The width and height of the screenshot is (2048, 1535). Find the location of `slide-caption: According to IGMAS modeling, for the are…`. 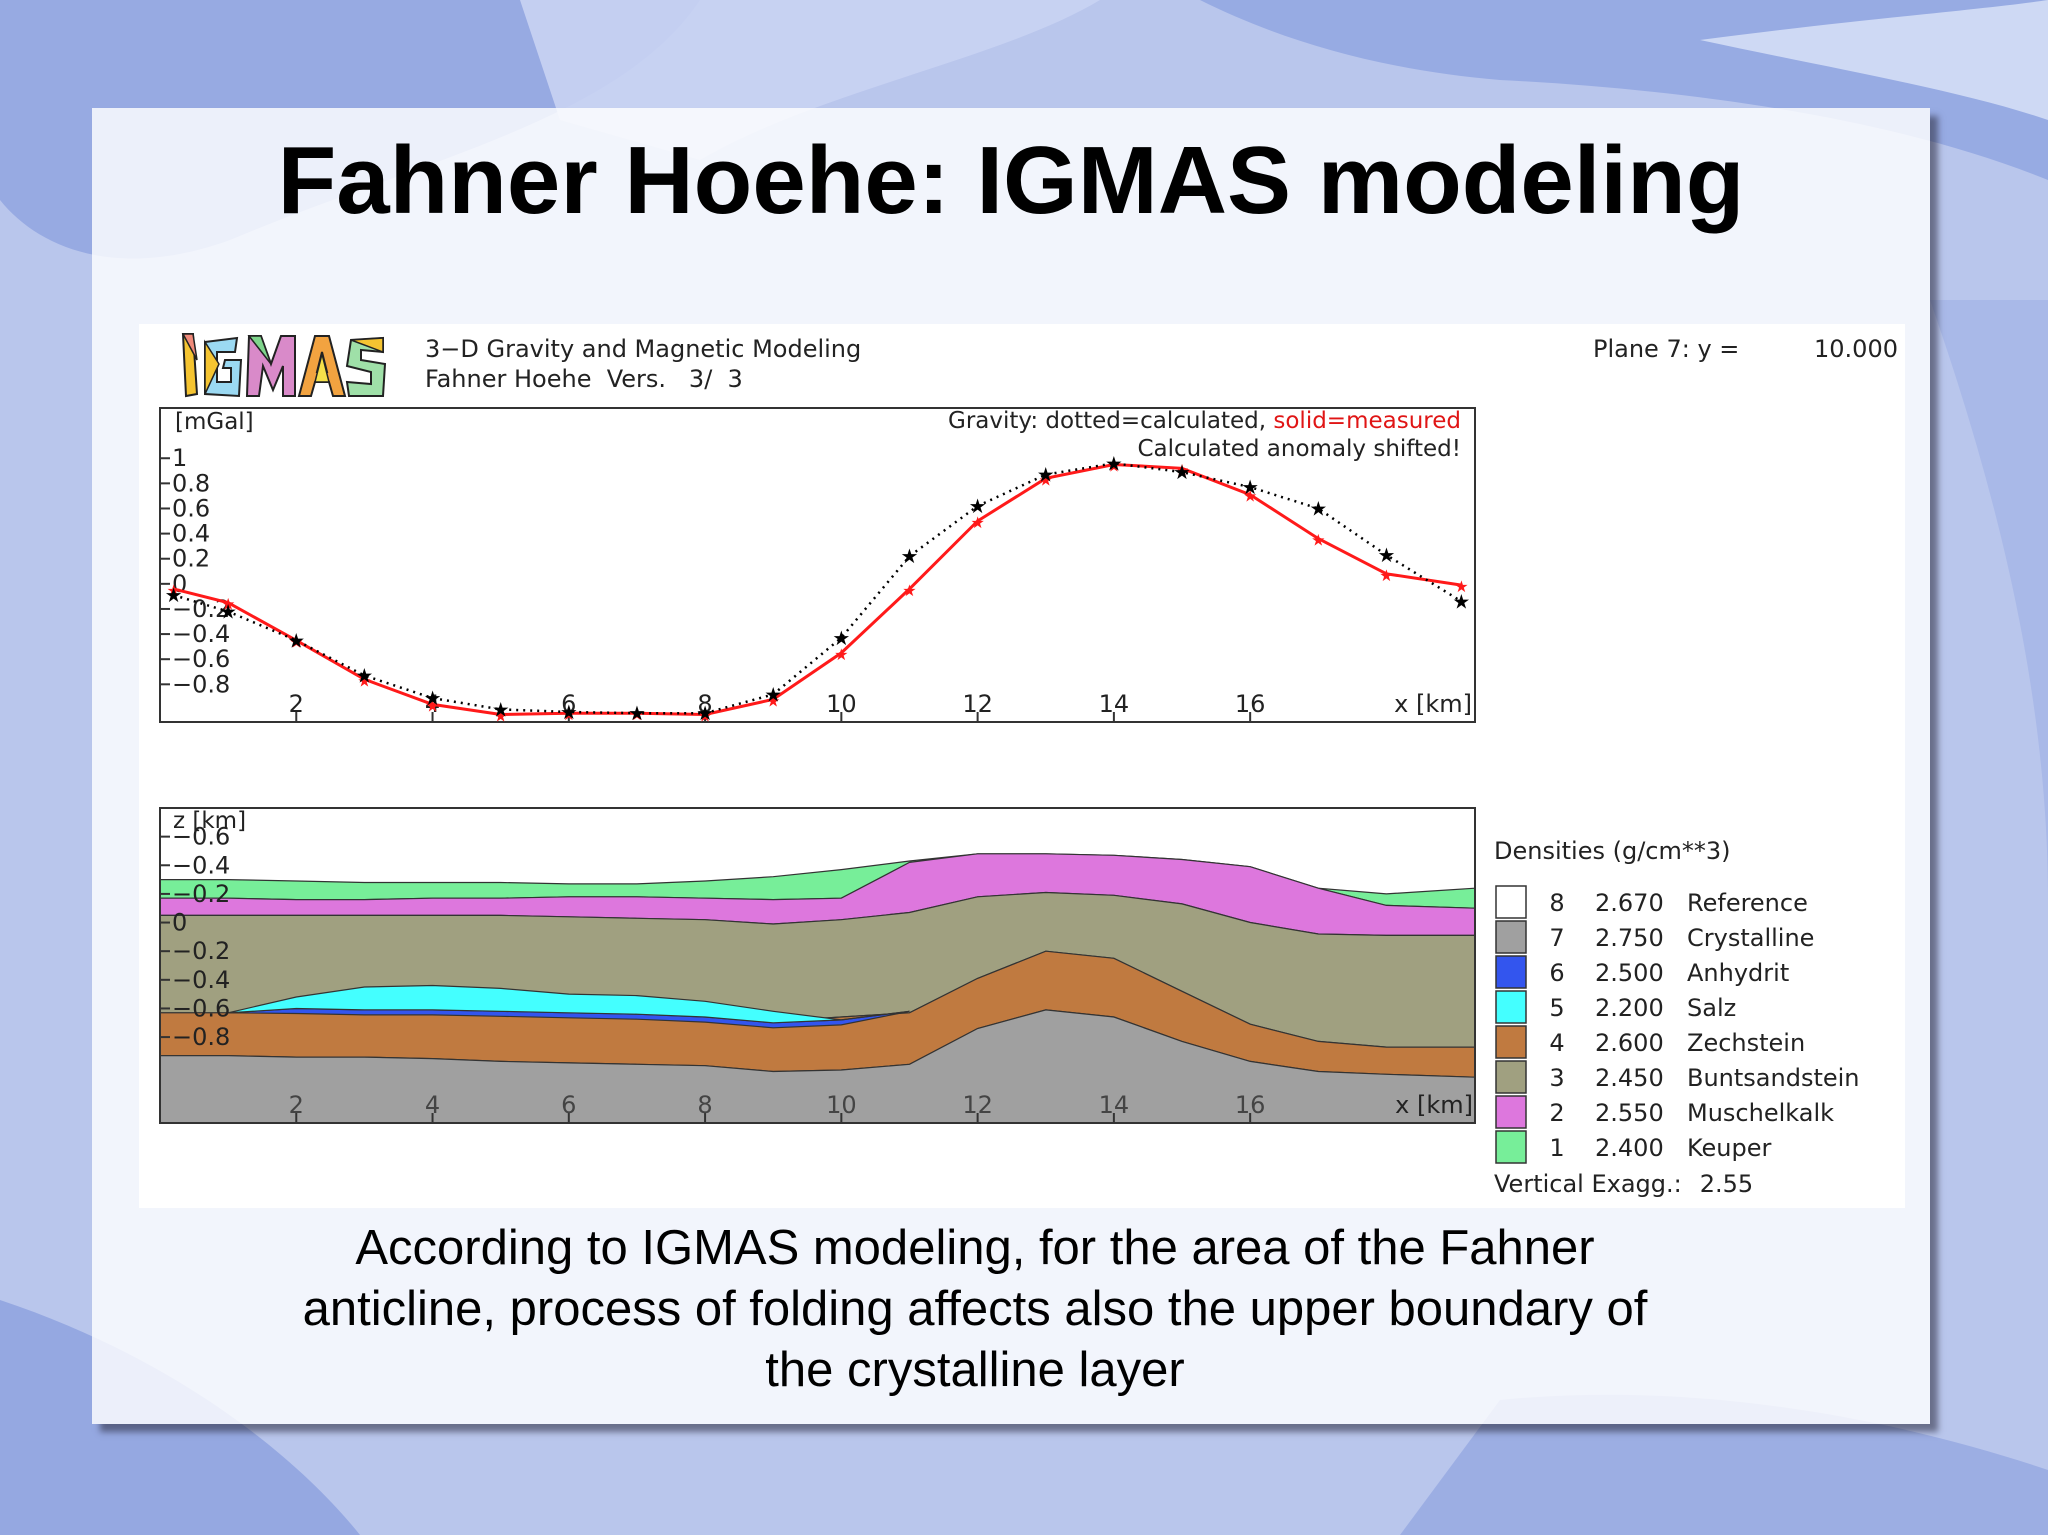

slide-caption: According to IGMAS modeling, for the are… is located at coordinates (975, 1309).